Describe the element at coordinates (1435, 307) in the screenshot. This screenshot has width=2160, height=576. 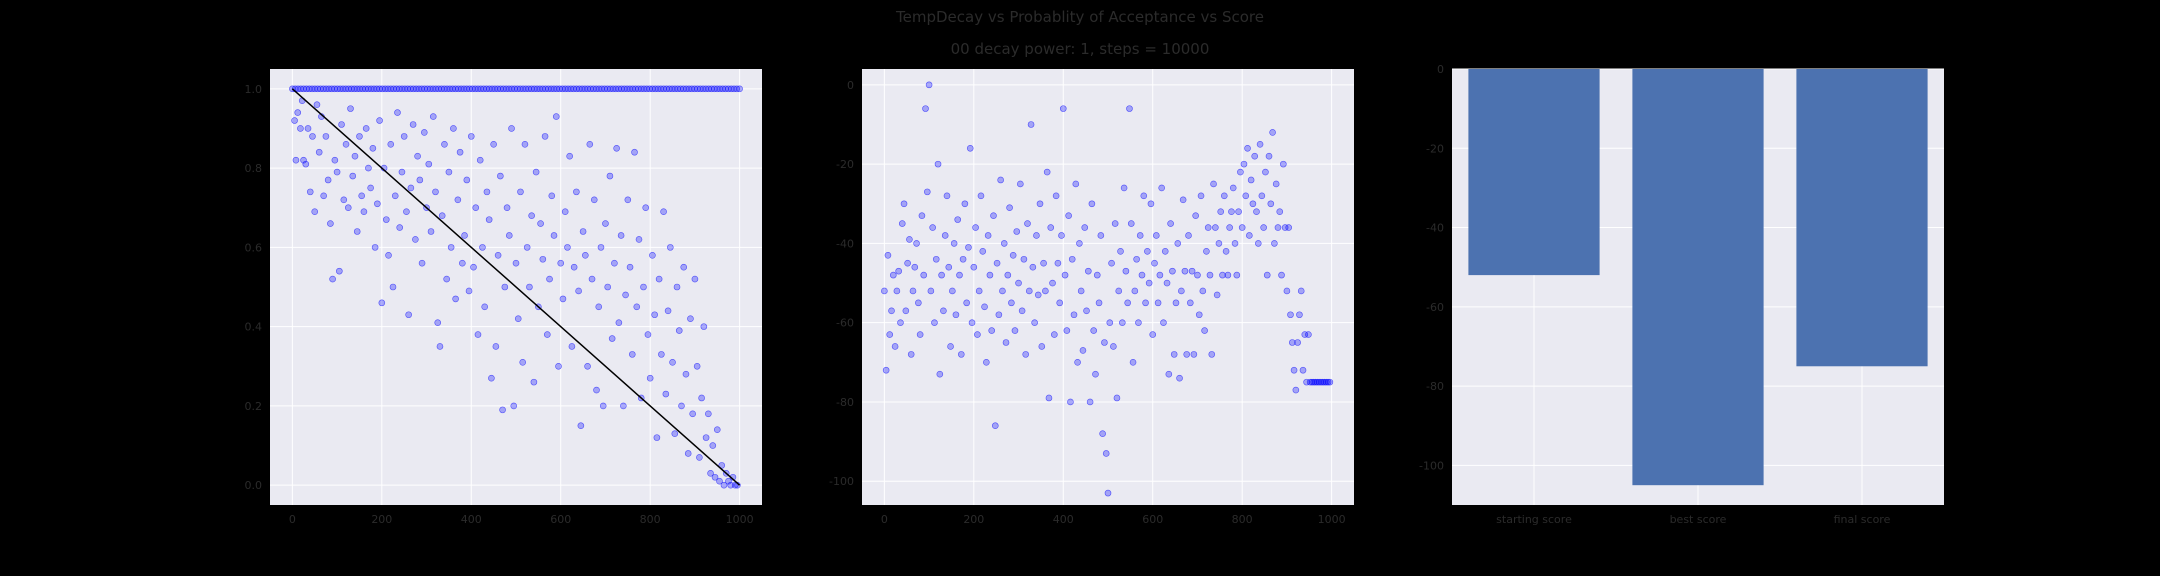
I see `y-tick-label: -60` at that location.